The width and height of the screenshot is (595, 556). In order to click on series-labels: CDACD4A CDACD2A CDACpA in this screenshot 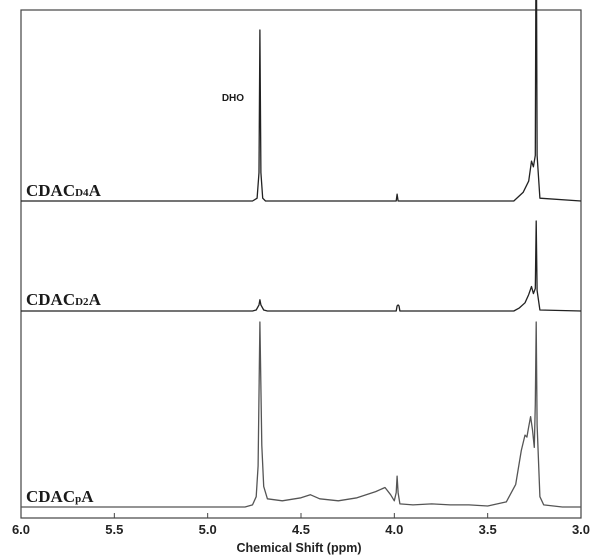, I will do `click(64, 343)`.